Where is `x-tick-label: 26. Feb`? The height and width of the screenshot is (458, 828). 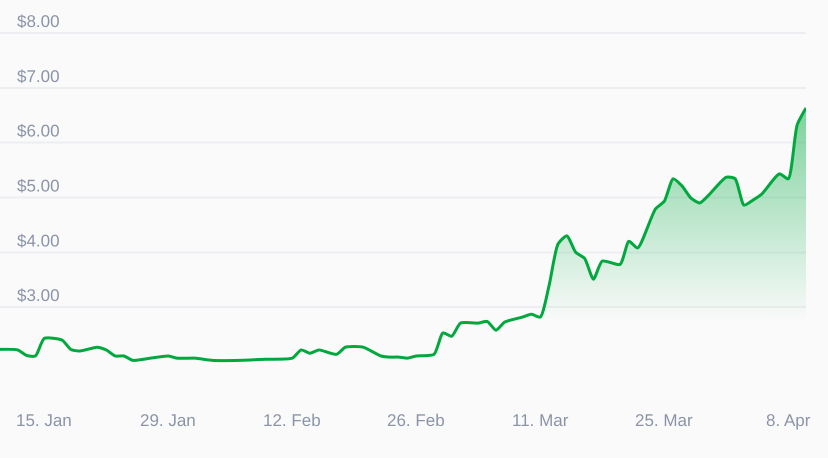 x-tick-label: 26. Feb is located at coordinates (416, 420).